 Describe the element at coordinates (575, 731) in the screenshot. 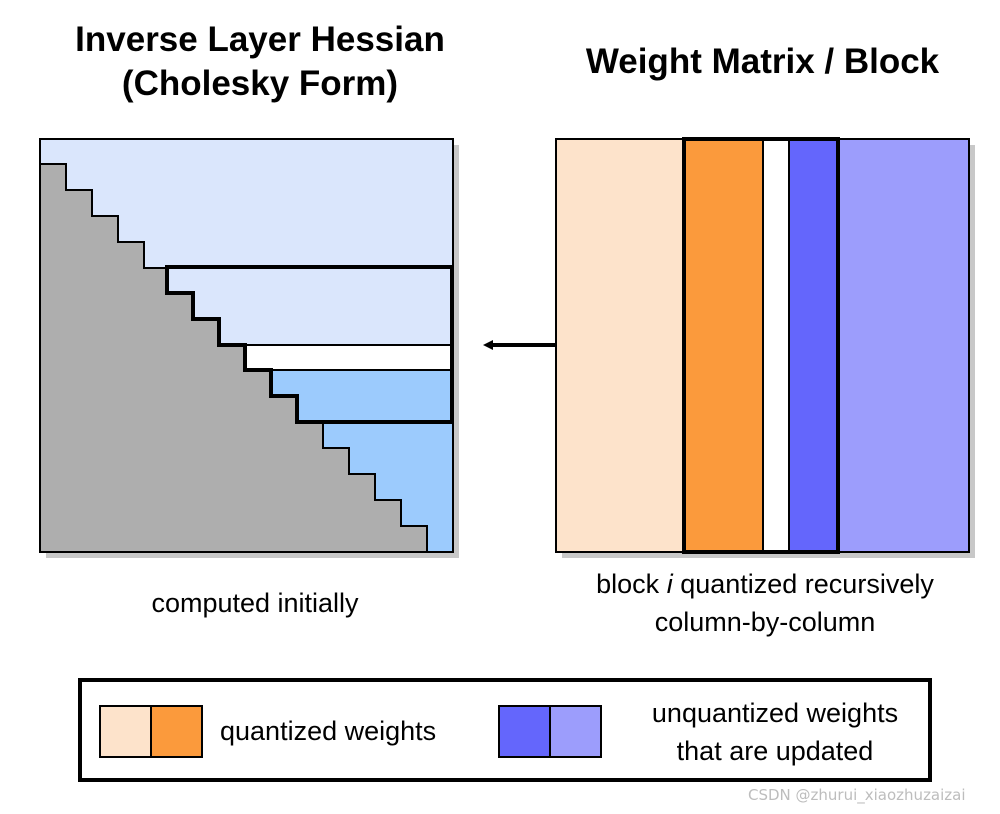

I see `legend-swatch-light-purple` at that location.